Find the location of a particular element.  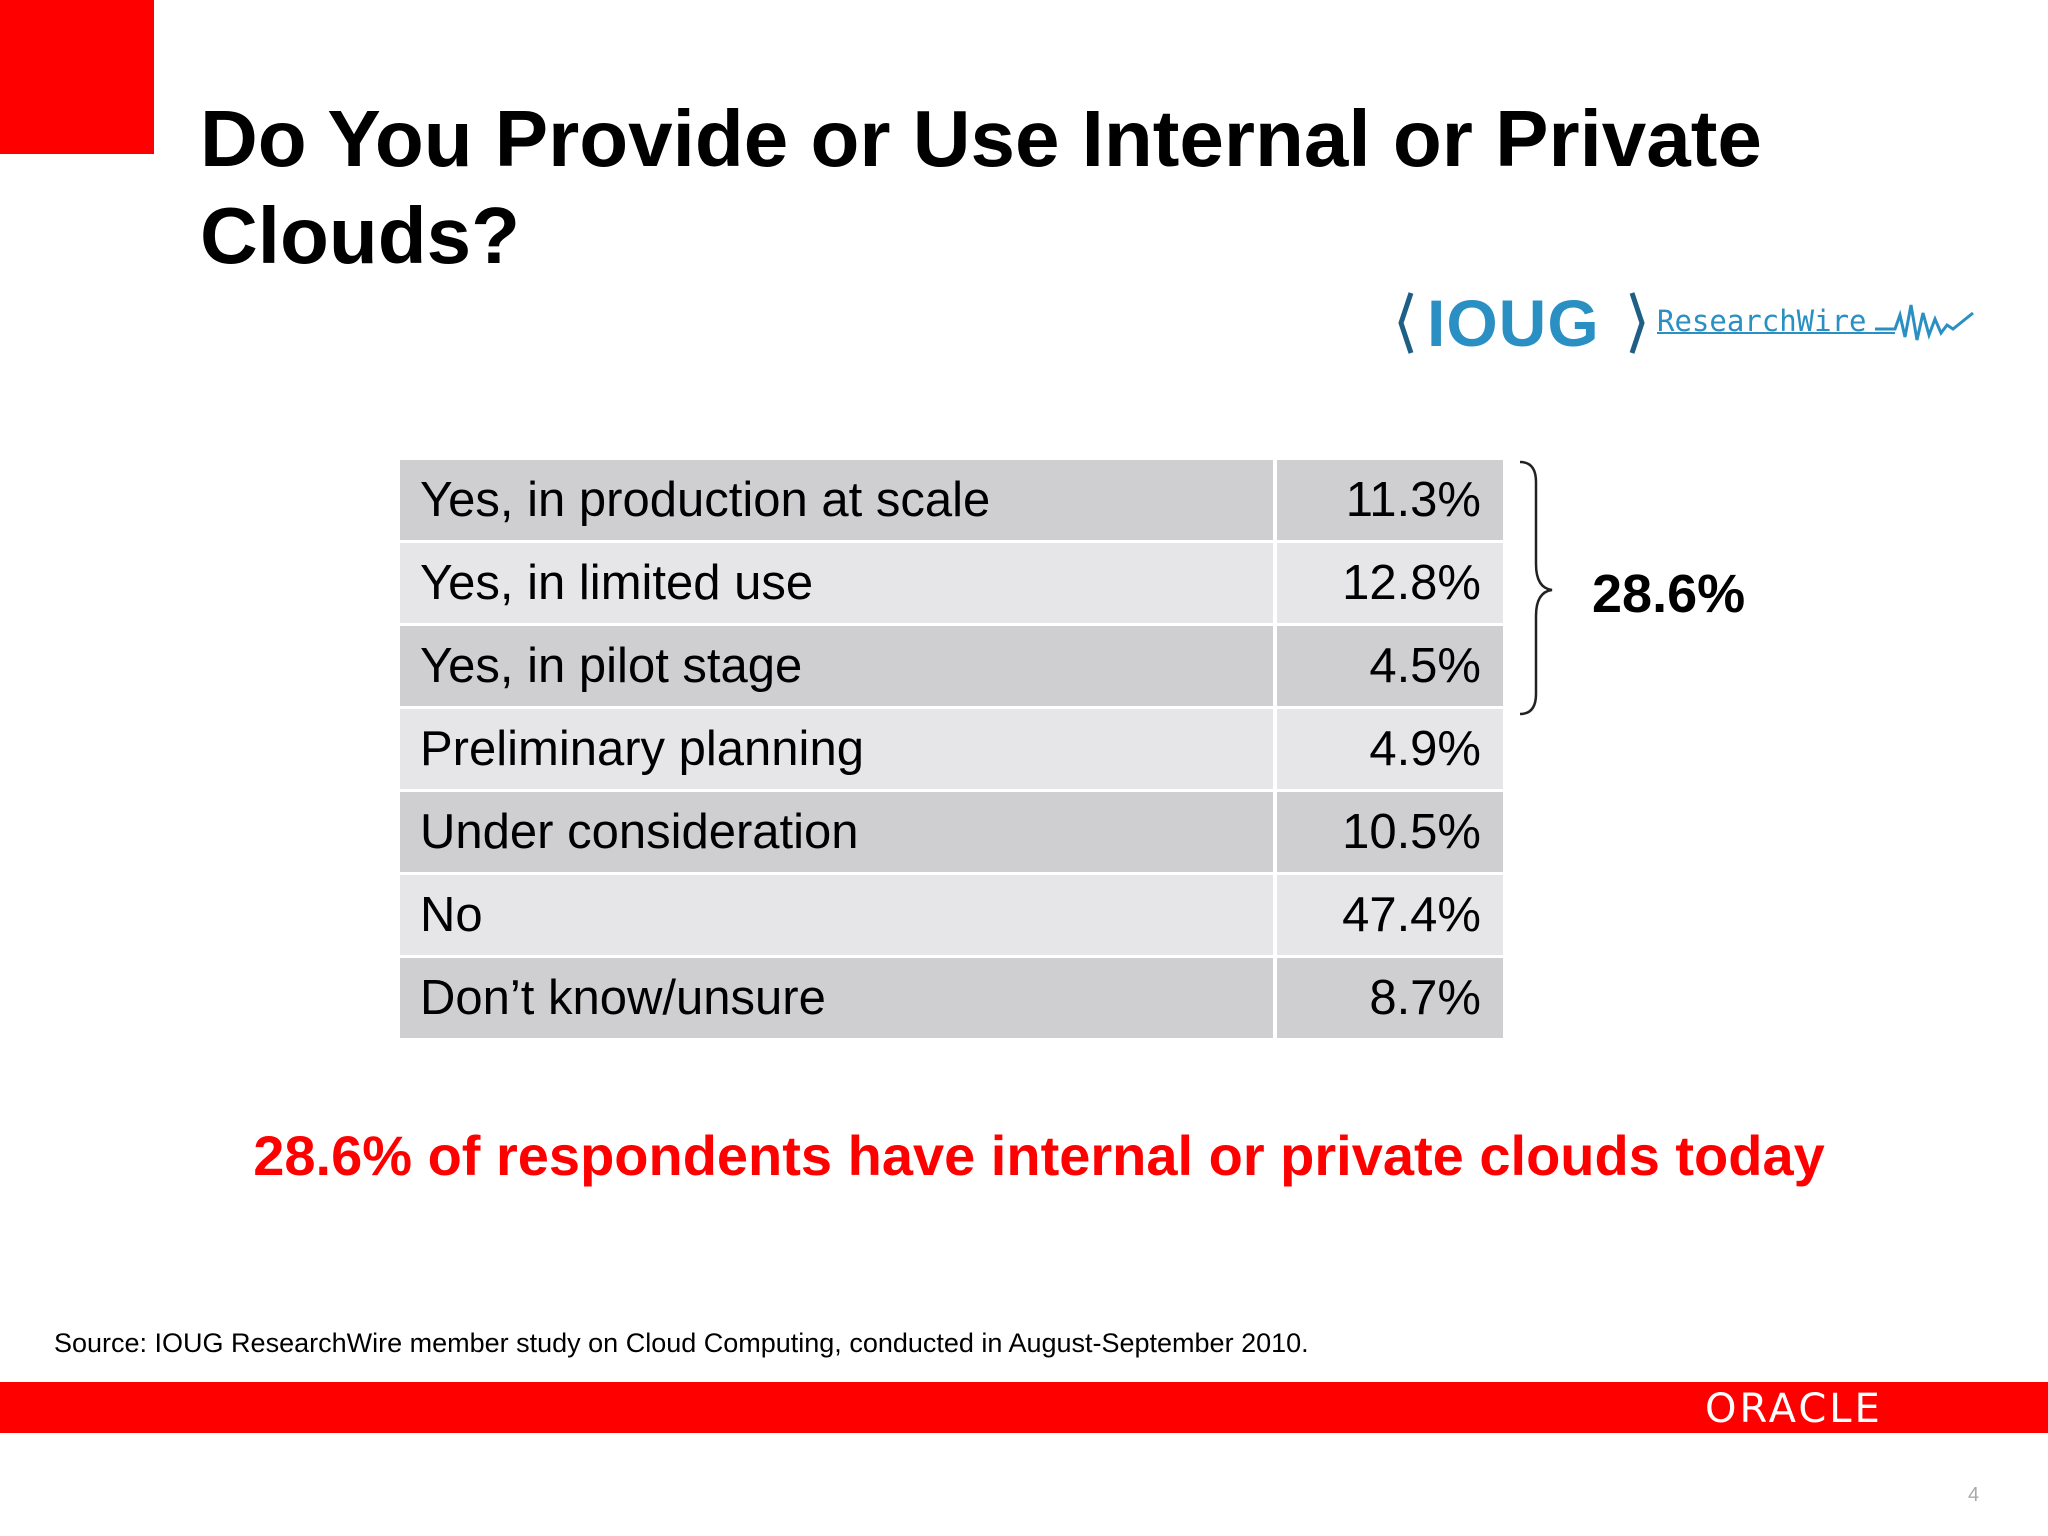

row-value: 11.3% is located at coordinates (1390, 500).